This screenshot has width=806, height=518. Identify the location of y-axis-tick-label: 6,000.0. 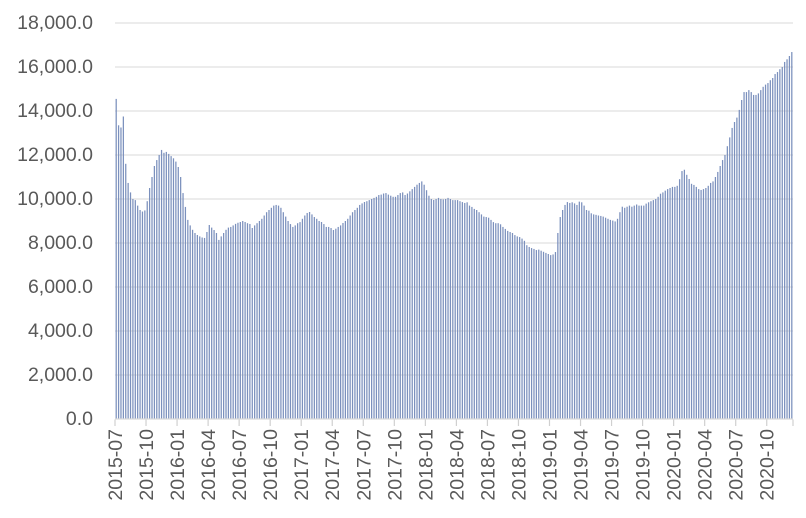
(60, 287).